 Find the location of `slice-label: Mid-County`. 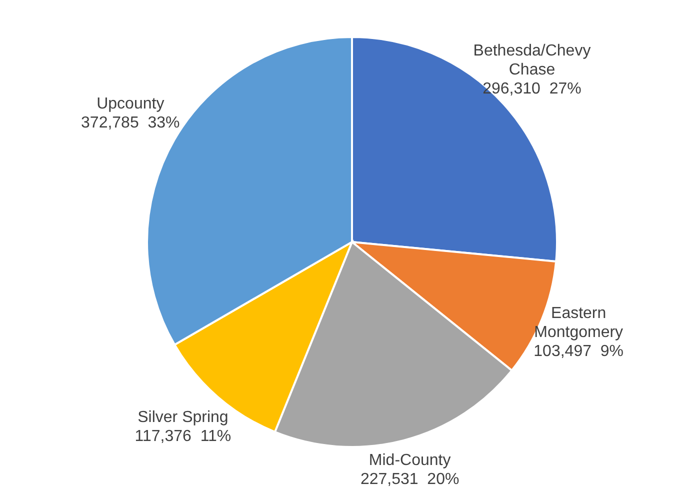

slice-label: Mid-County is located at coordinates (409, 461).